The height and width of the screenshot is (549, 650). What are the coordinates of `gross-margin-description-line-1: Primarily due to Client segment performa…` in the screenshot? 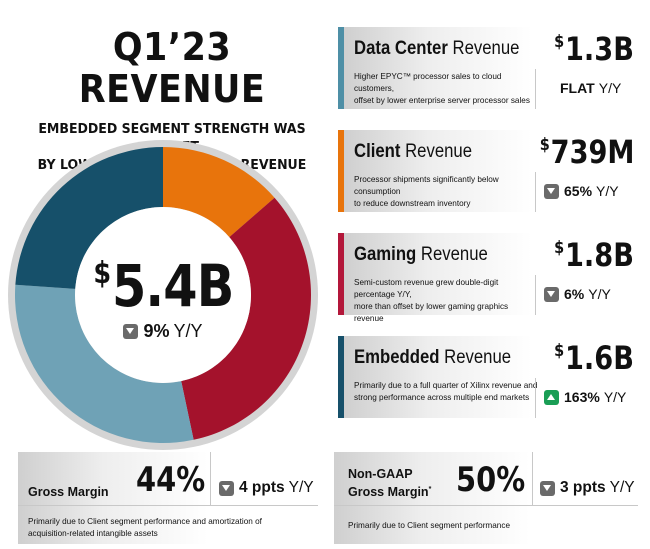 It's located at (145, 521).